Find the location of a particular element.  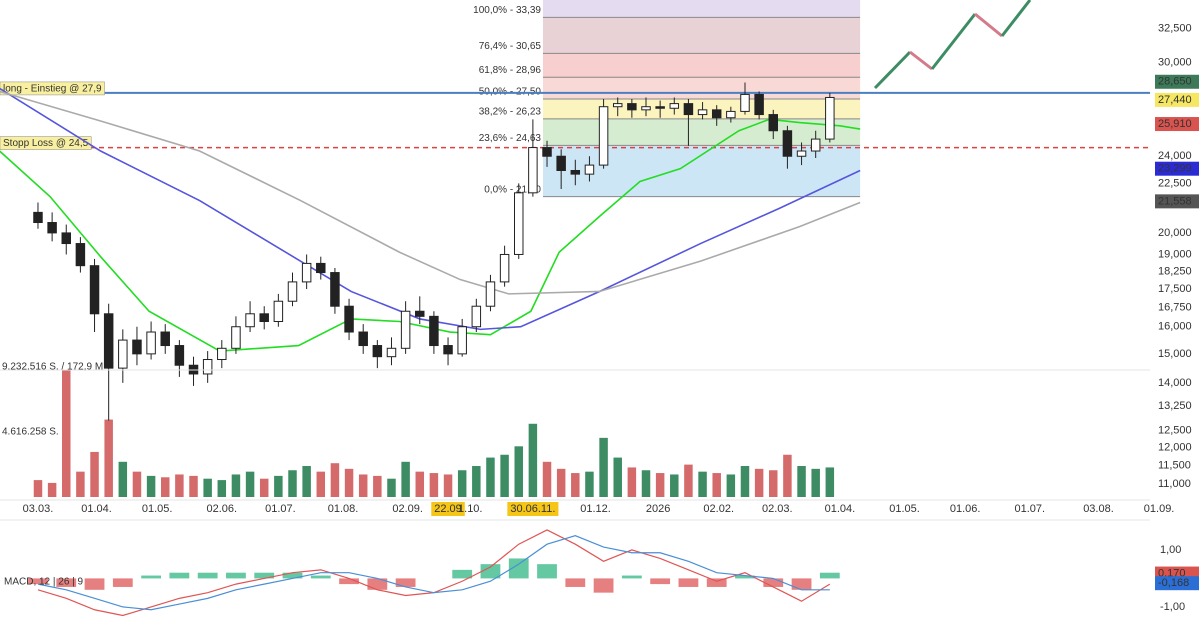

y-tick-label: 15,000 is located at coordinates (1175, 354).